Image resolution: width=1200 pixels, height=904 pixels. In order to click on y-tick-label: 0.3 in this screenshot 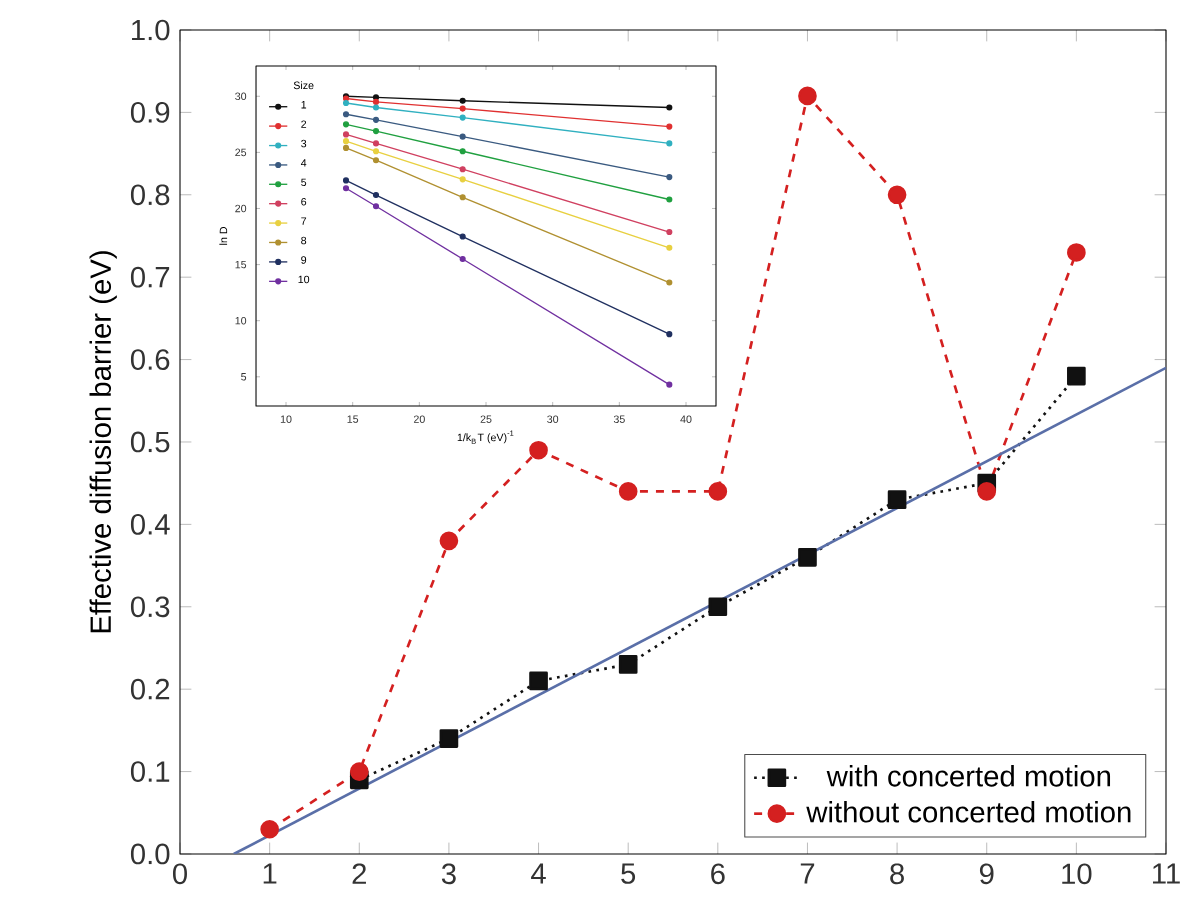, I will do `click(150, 607)`.